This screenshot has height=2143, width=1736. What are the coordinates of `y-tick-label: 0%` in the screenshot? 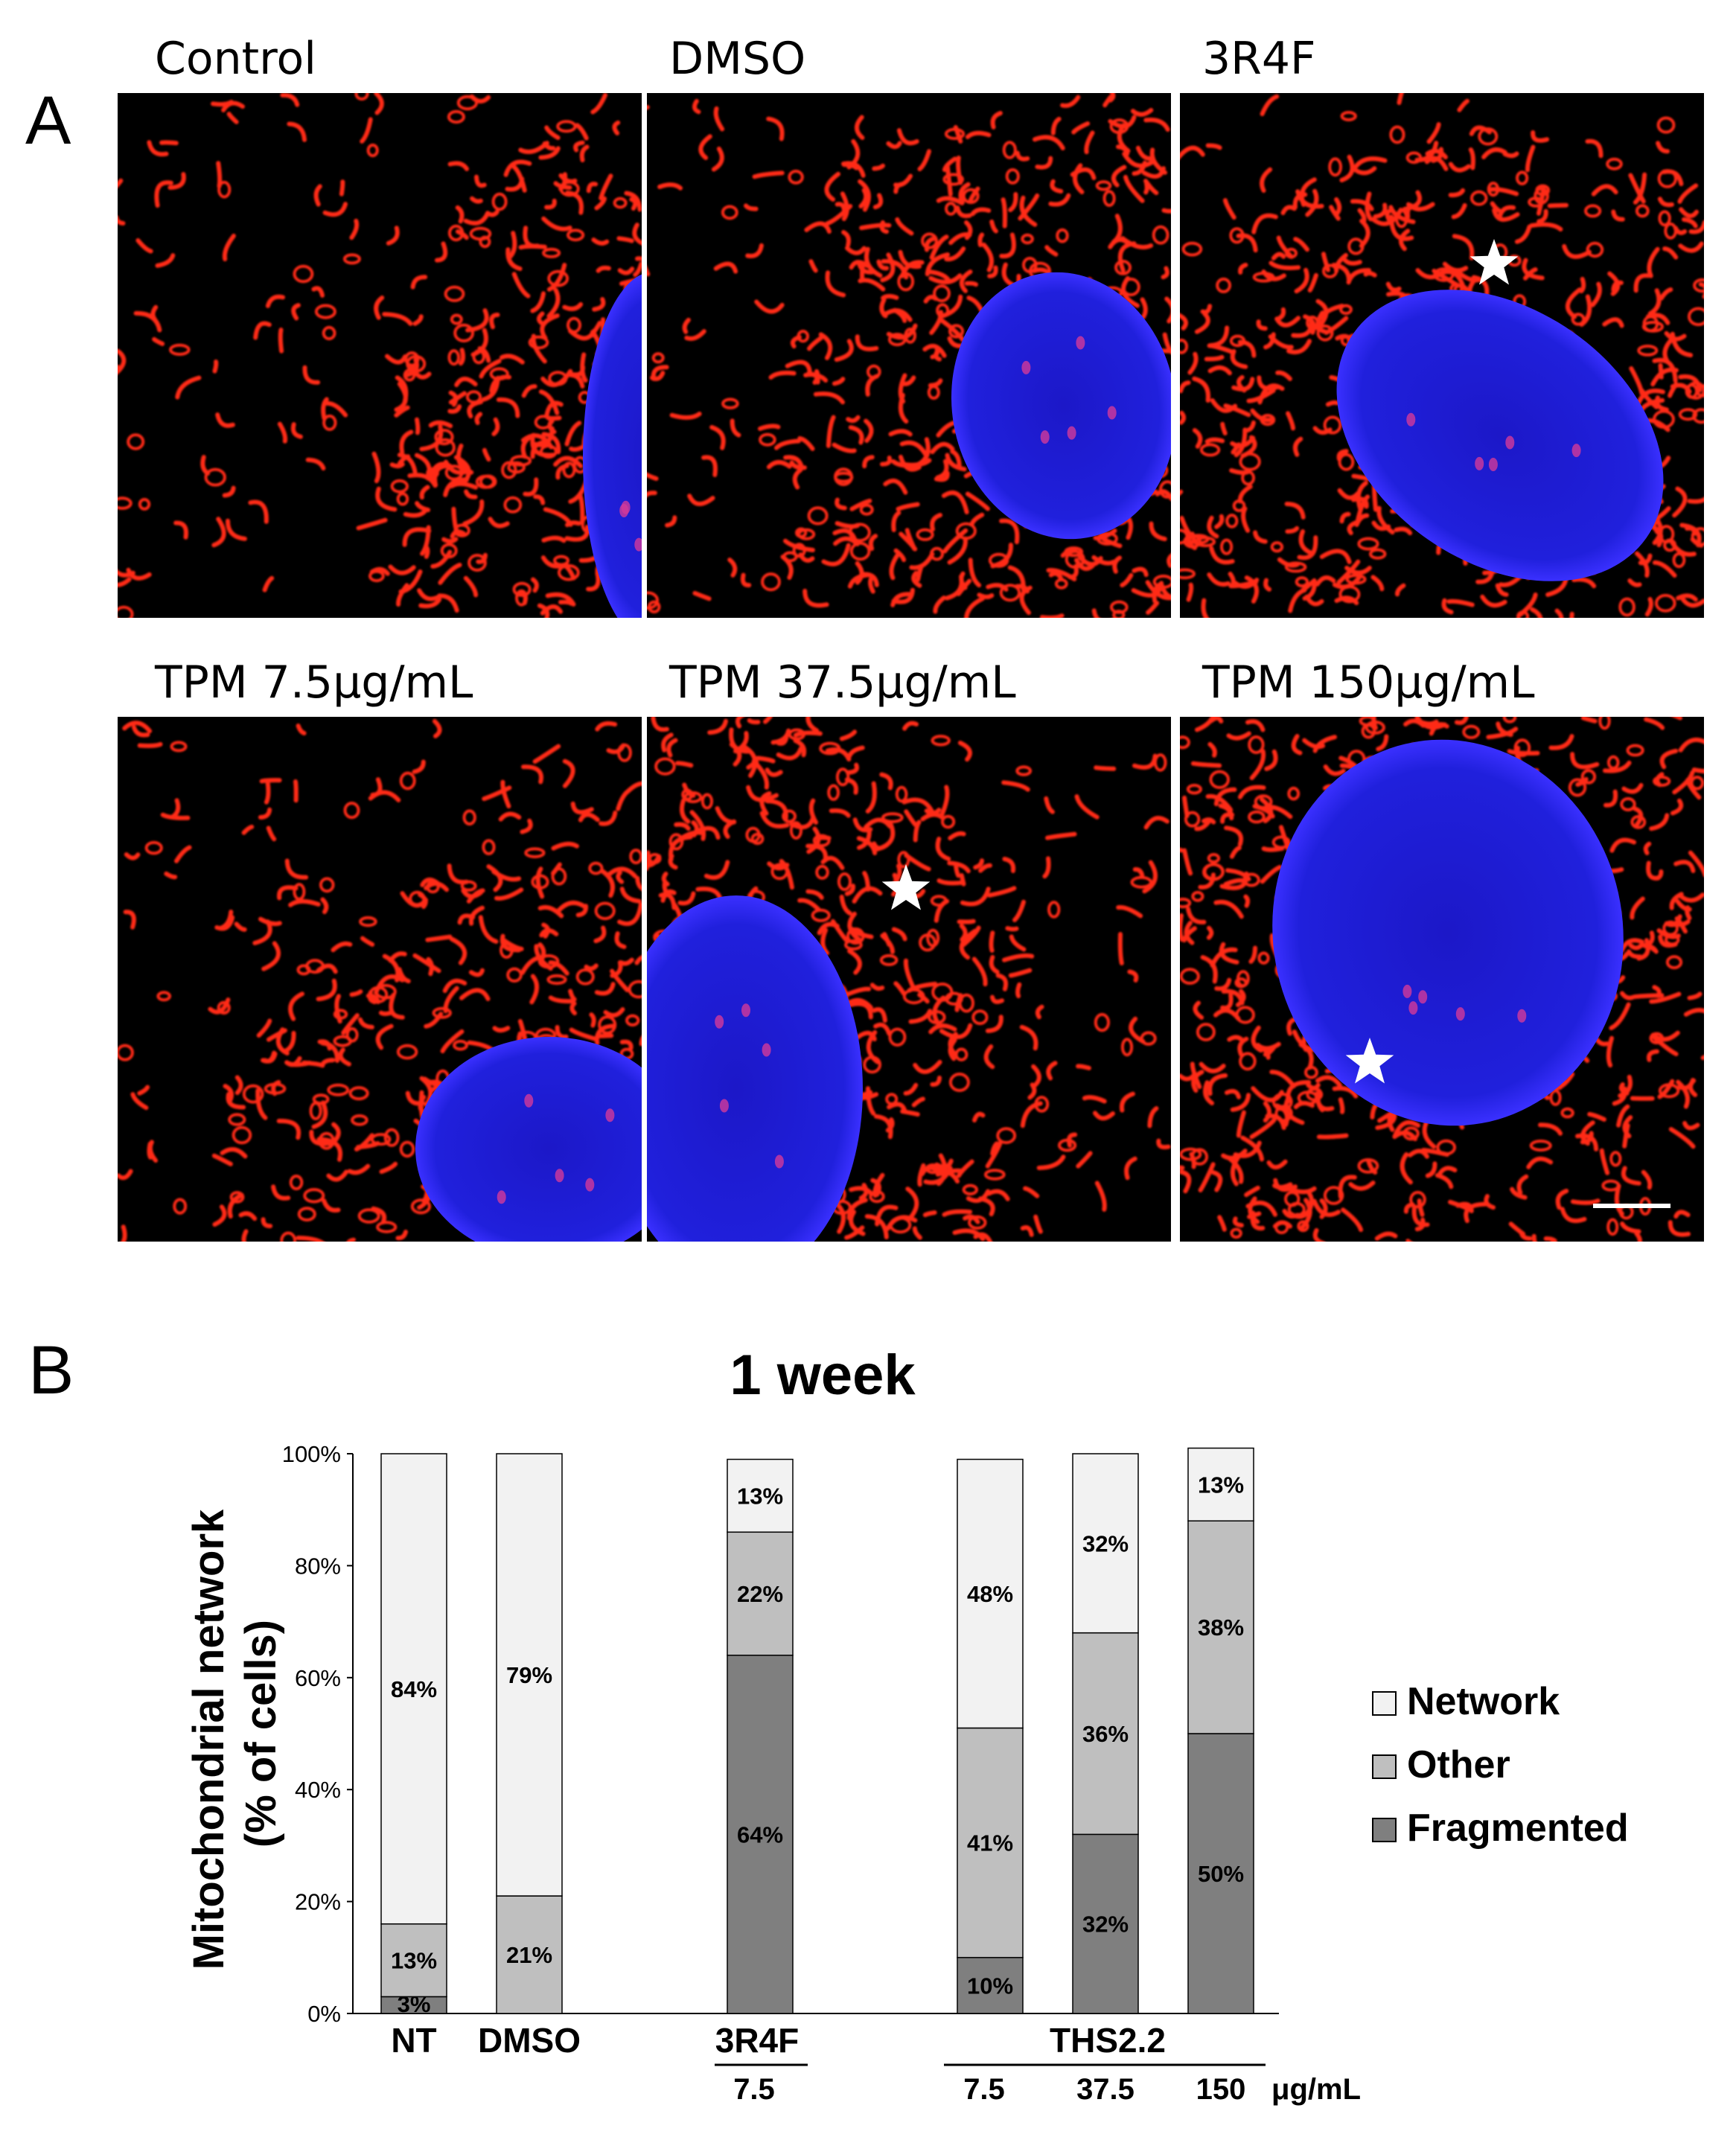 It's located at (324, 2014).